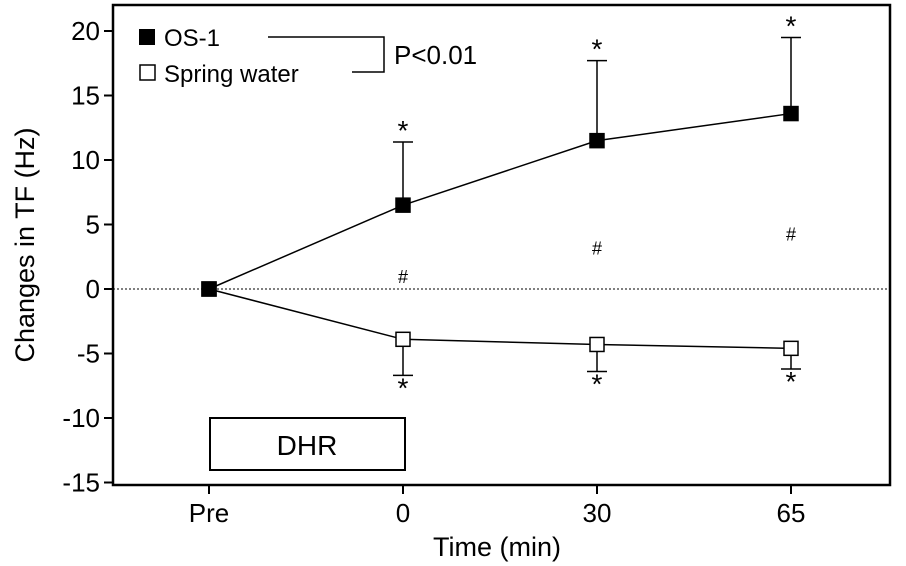 The image size is (906, 566). Describe the element at coordinates (88, 354) in the screenshot. I see `y-tick-label: -5` at that location.